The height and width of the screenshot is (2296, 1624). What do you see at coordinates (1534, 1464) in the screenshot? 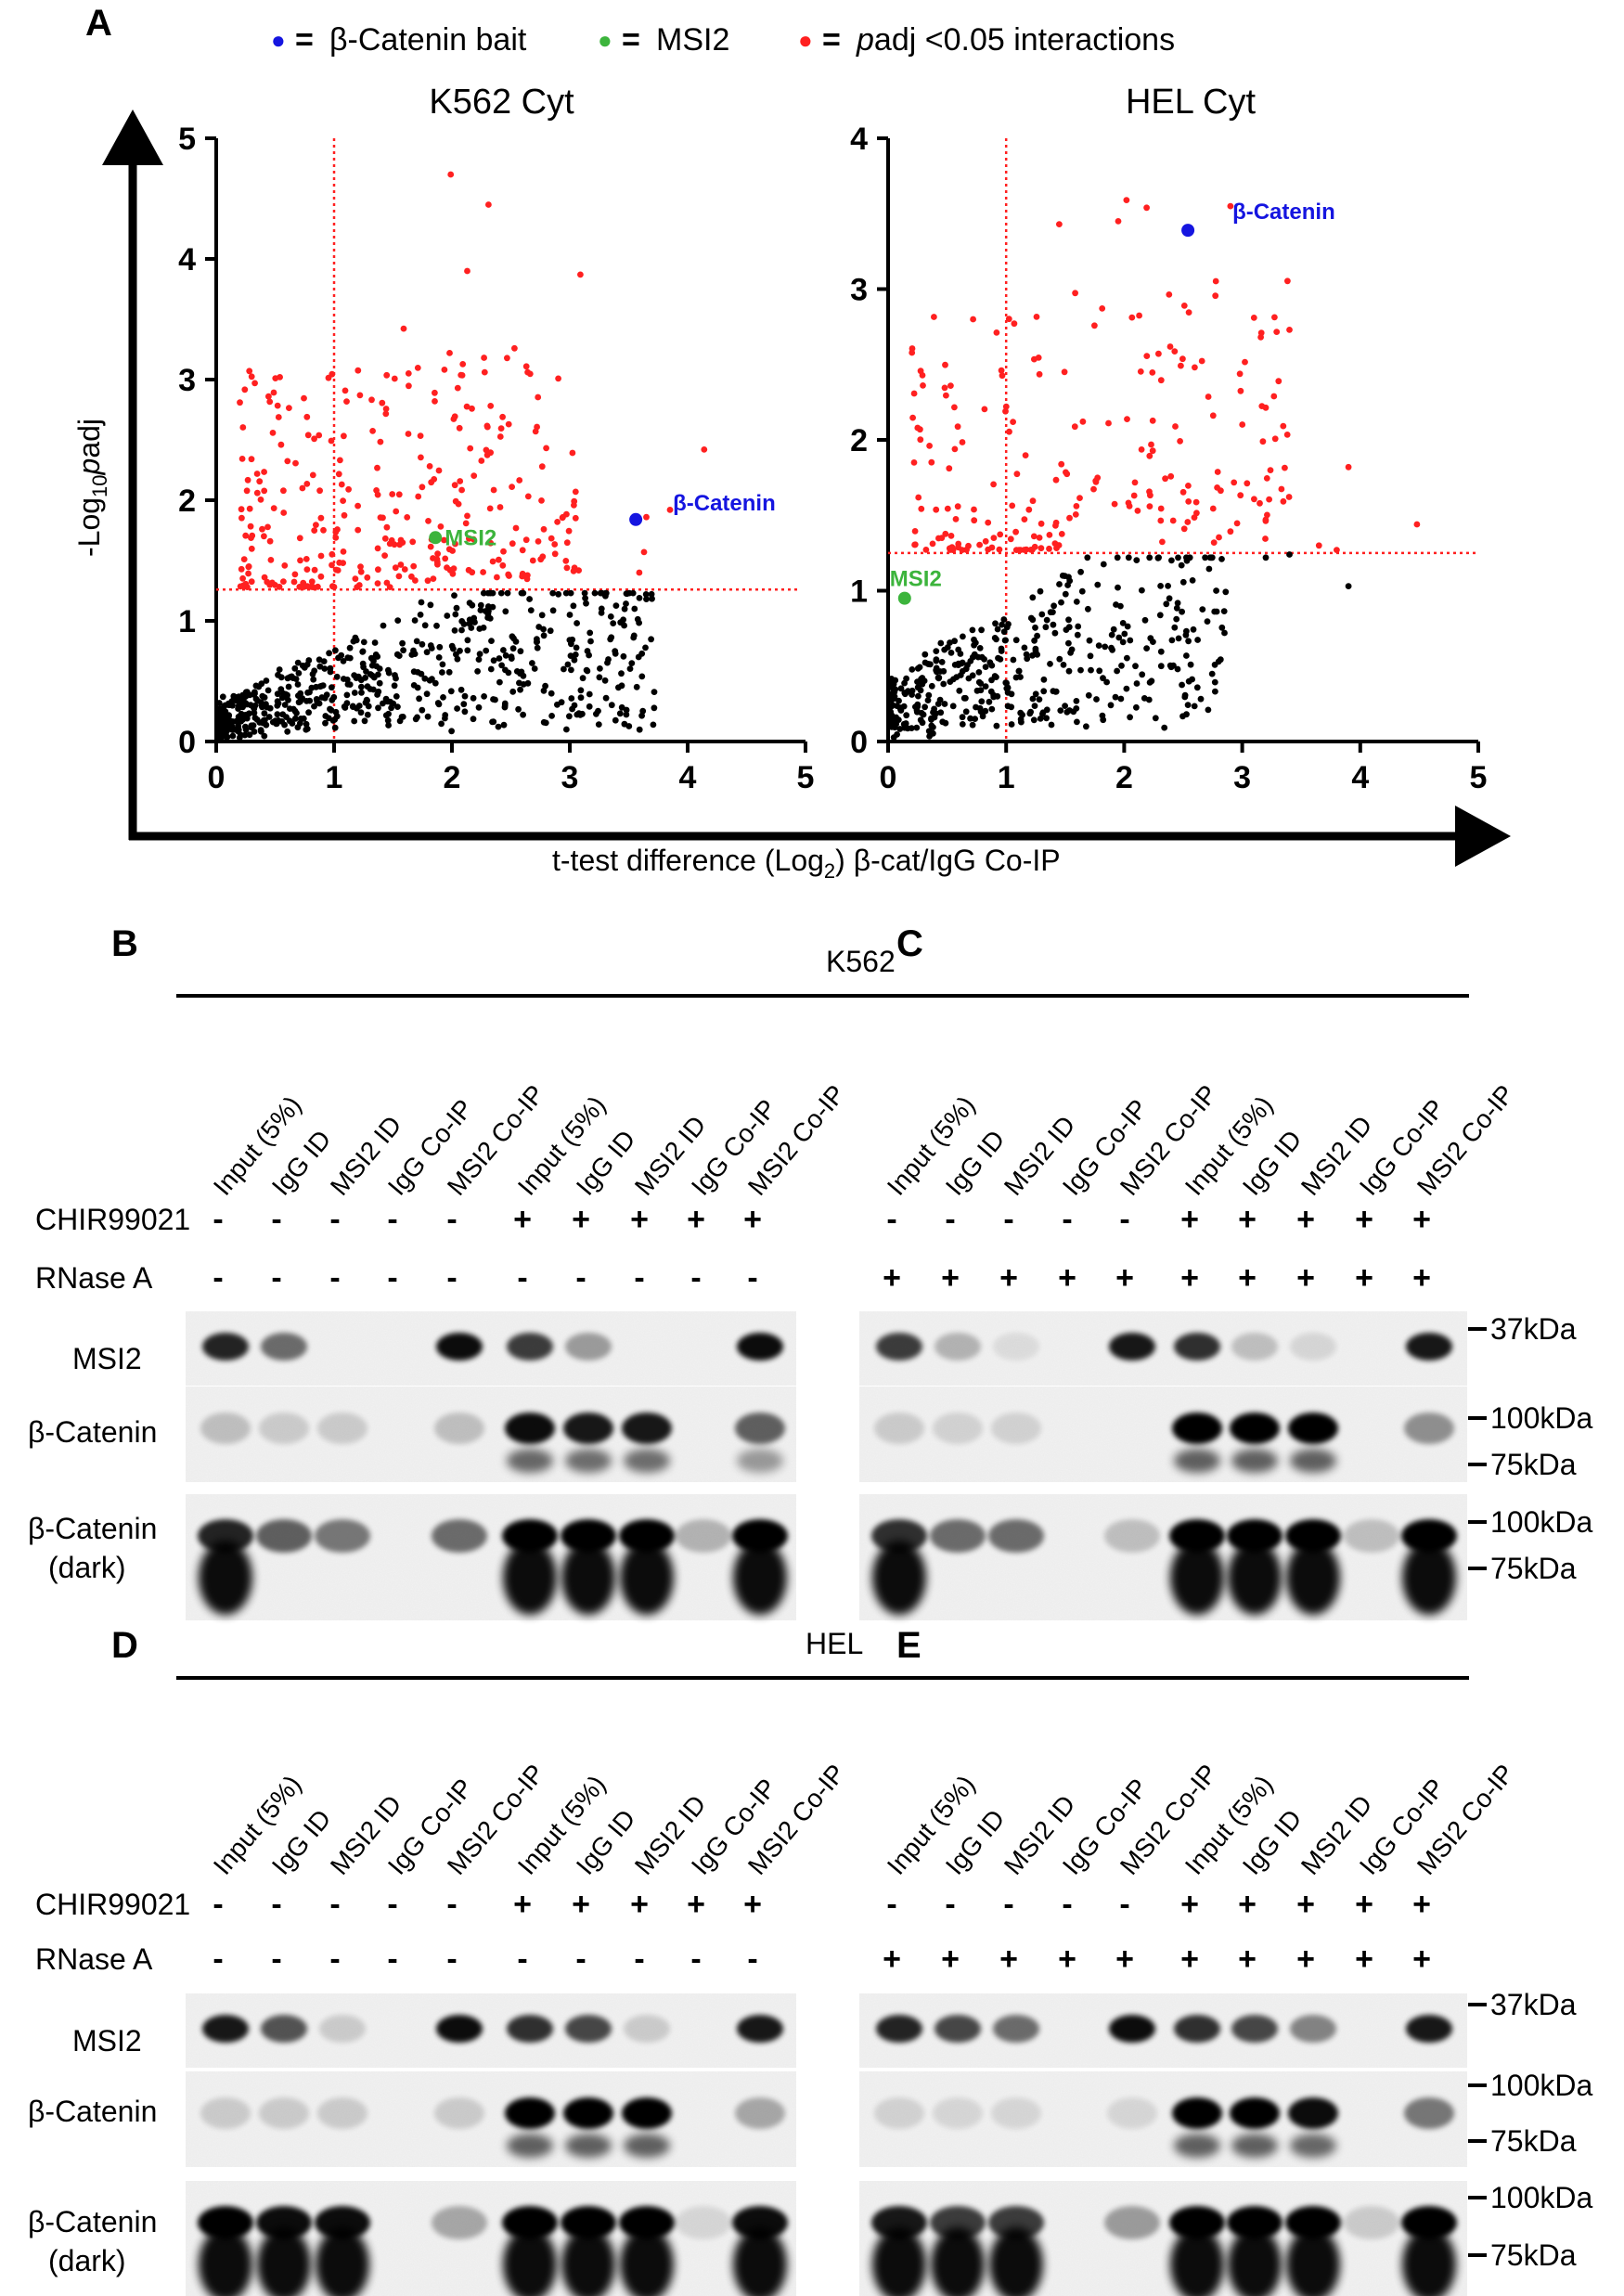
I see `marker-label: 75kDa` at bounding box center [1534, 1464].